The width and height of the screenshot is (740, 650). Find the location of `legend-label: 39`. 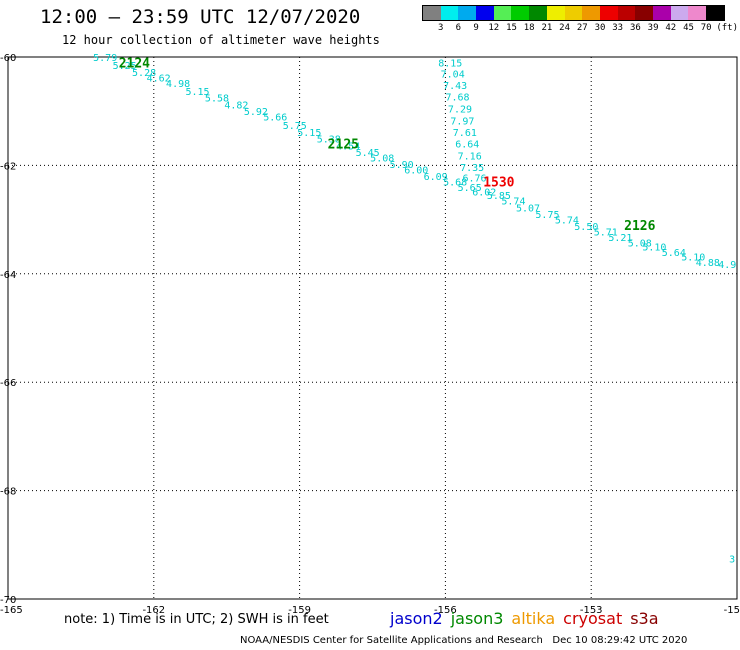

legend-label: 39 is located at coordinates (653, 28).